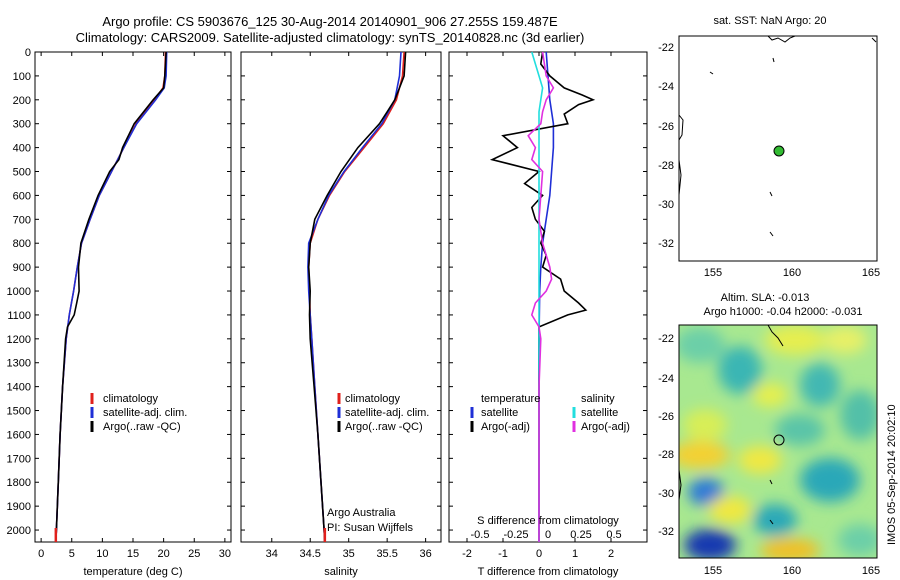 This screenshot has height=580, width=900. Describe the element at coordinates (792, 571) in the screenshot. I see `sla-map-x-ticks: 155 160 165` at that location.